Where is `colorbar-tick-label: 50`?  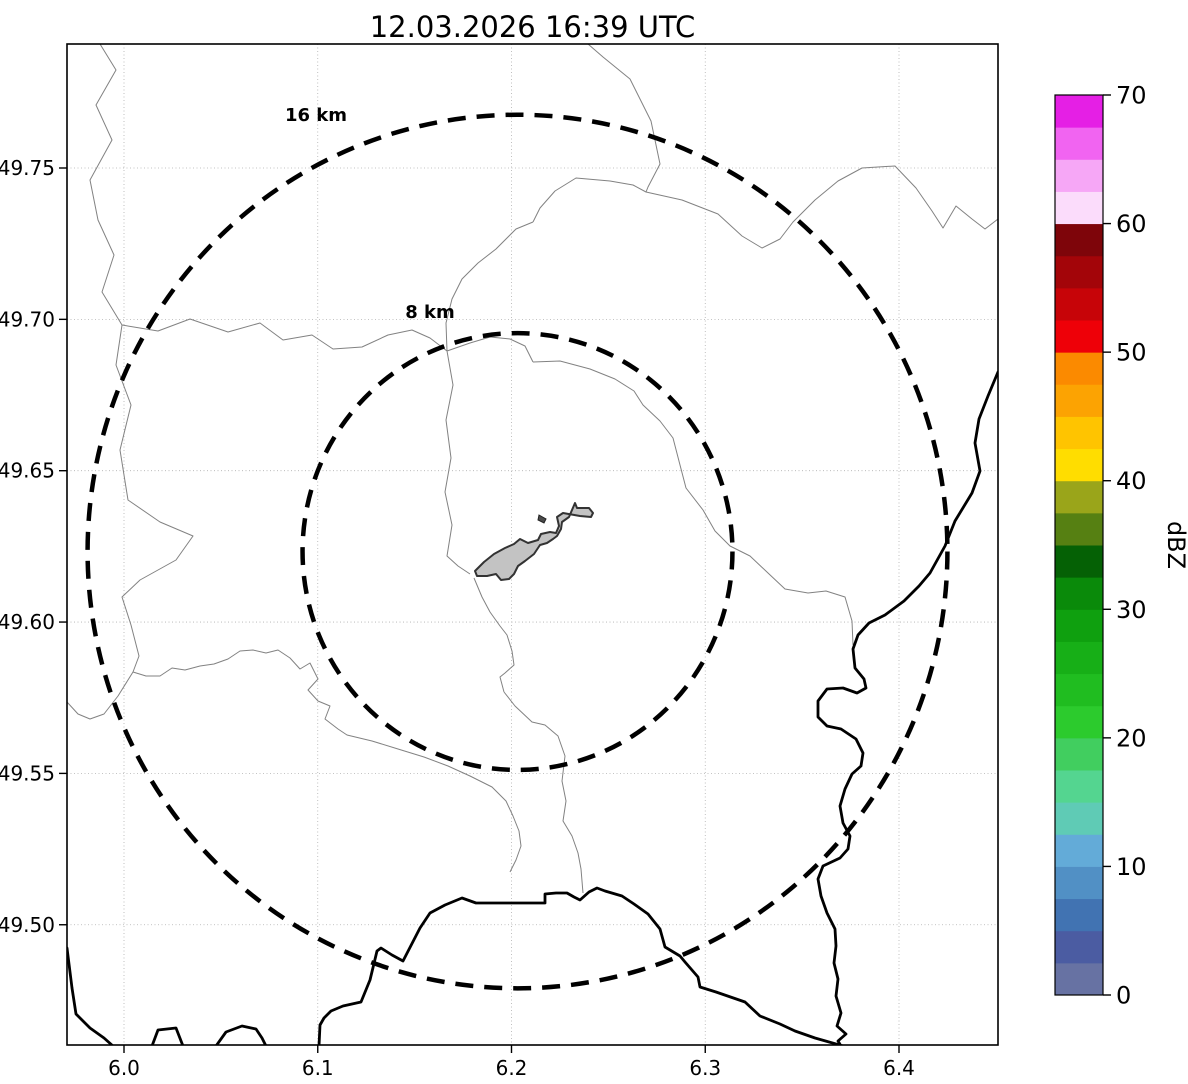 colorbar-tick-label: 50 is located at coordinates (1131, 353).